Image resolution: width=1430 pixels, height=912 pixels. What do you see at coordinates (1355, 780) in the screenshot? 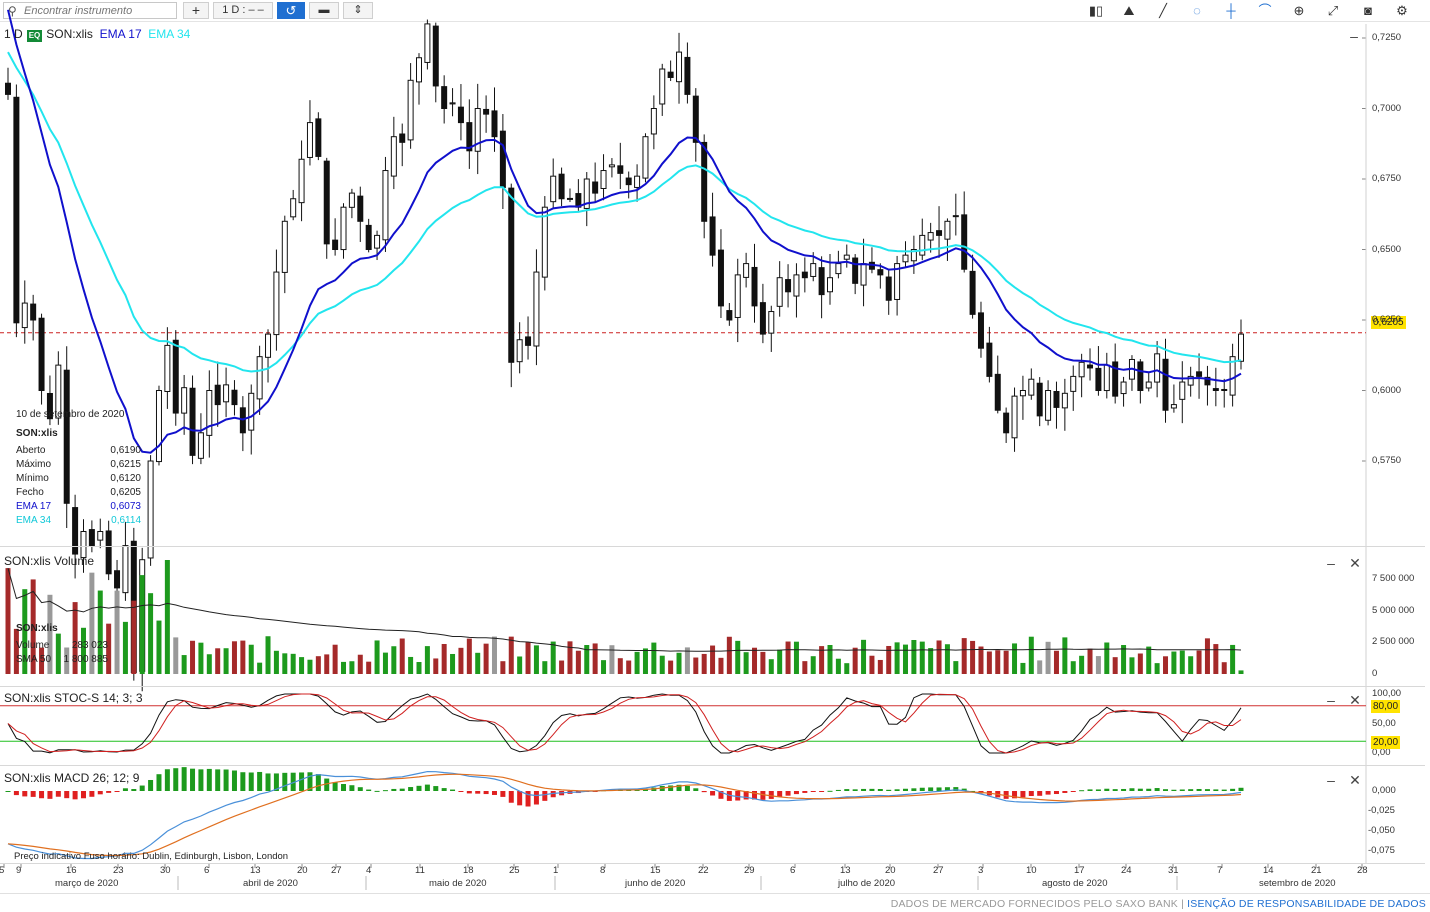
I see `macd-close-button: ✕` at bounding box center [1355, 780].